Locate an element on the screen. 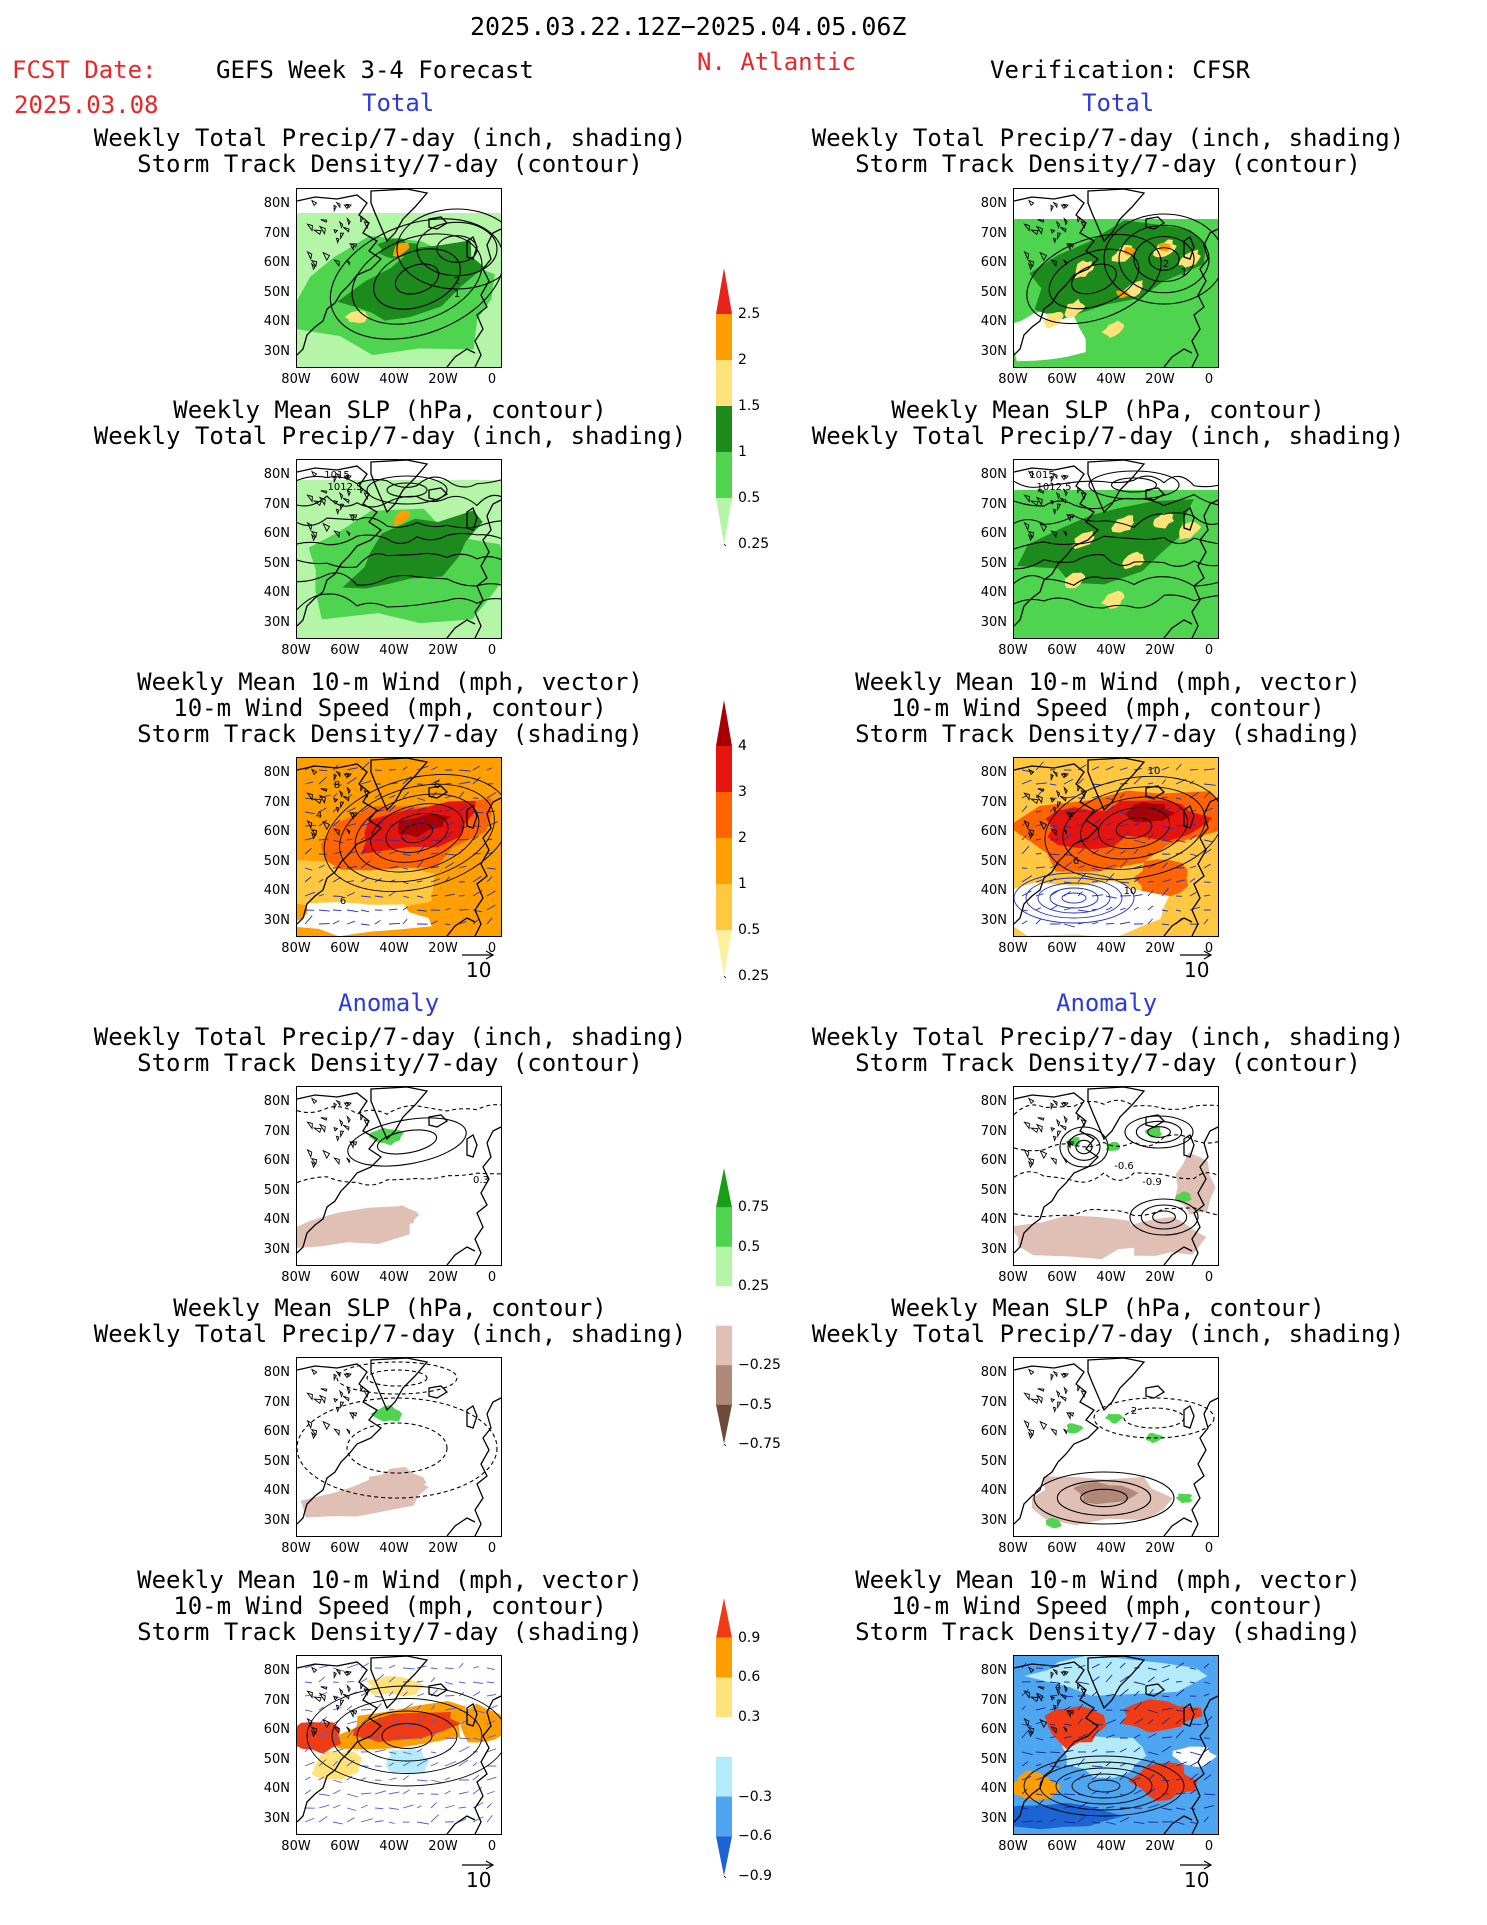 The image size is (1487, 1925). period-title: 2025.03.22.12Z−2025.04.05.06Z is located at coordinates (688, 26).